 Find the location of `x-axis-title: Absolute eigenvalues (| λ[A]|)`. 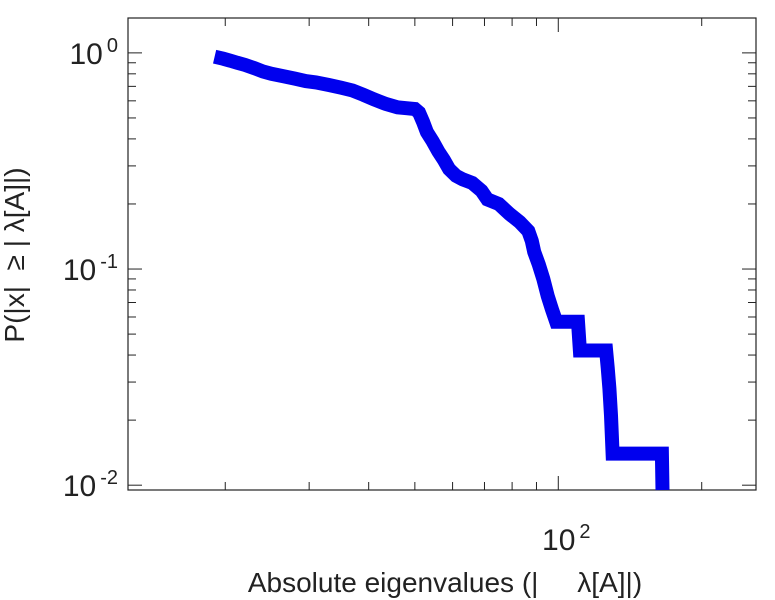

x-axis-title: Absolute eigenvalues (| λ[A]|) is located at coordinates (445, 582).